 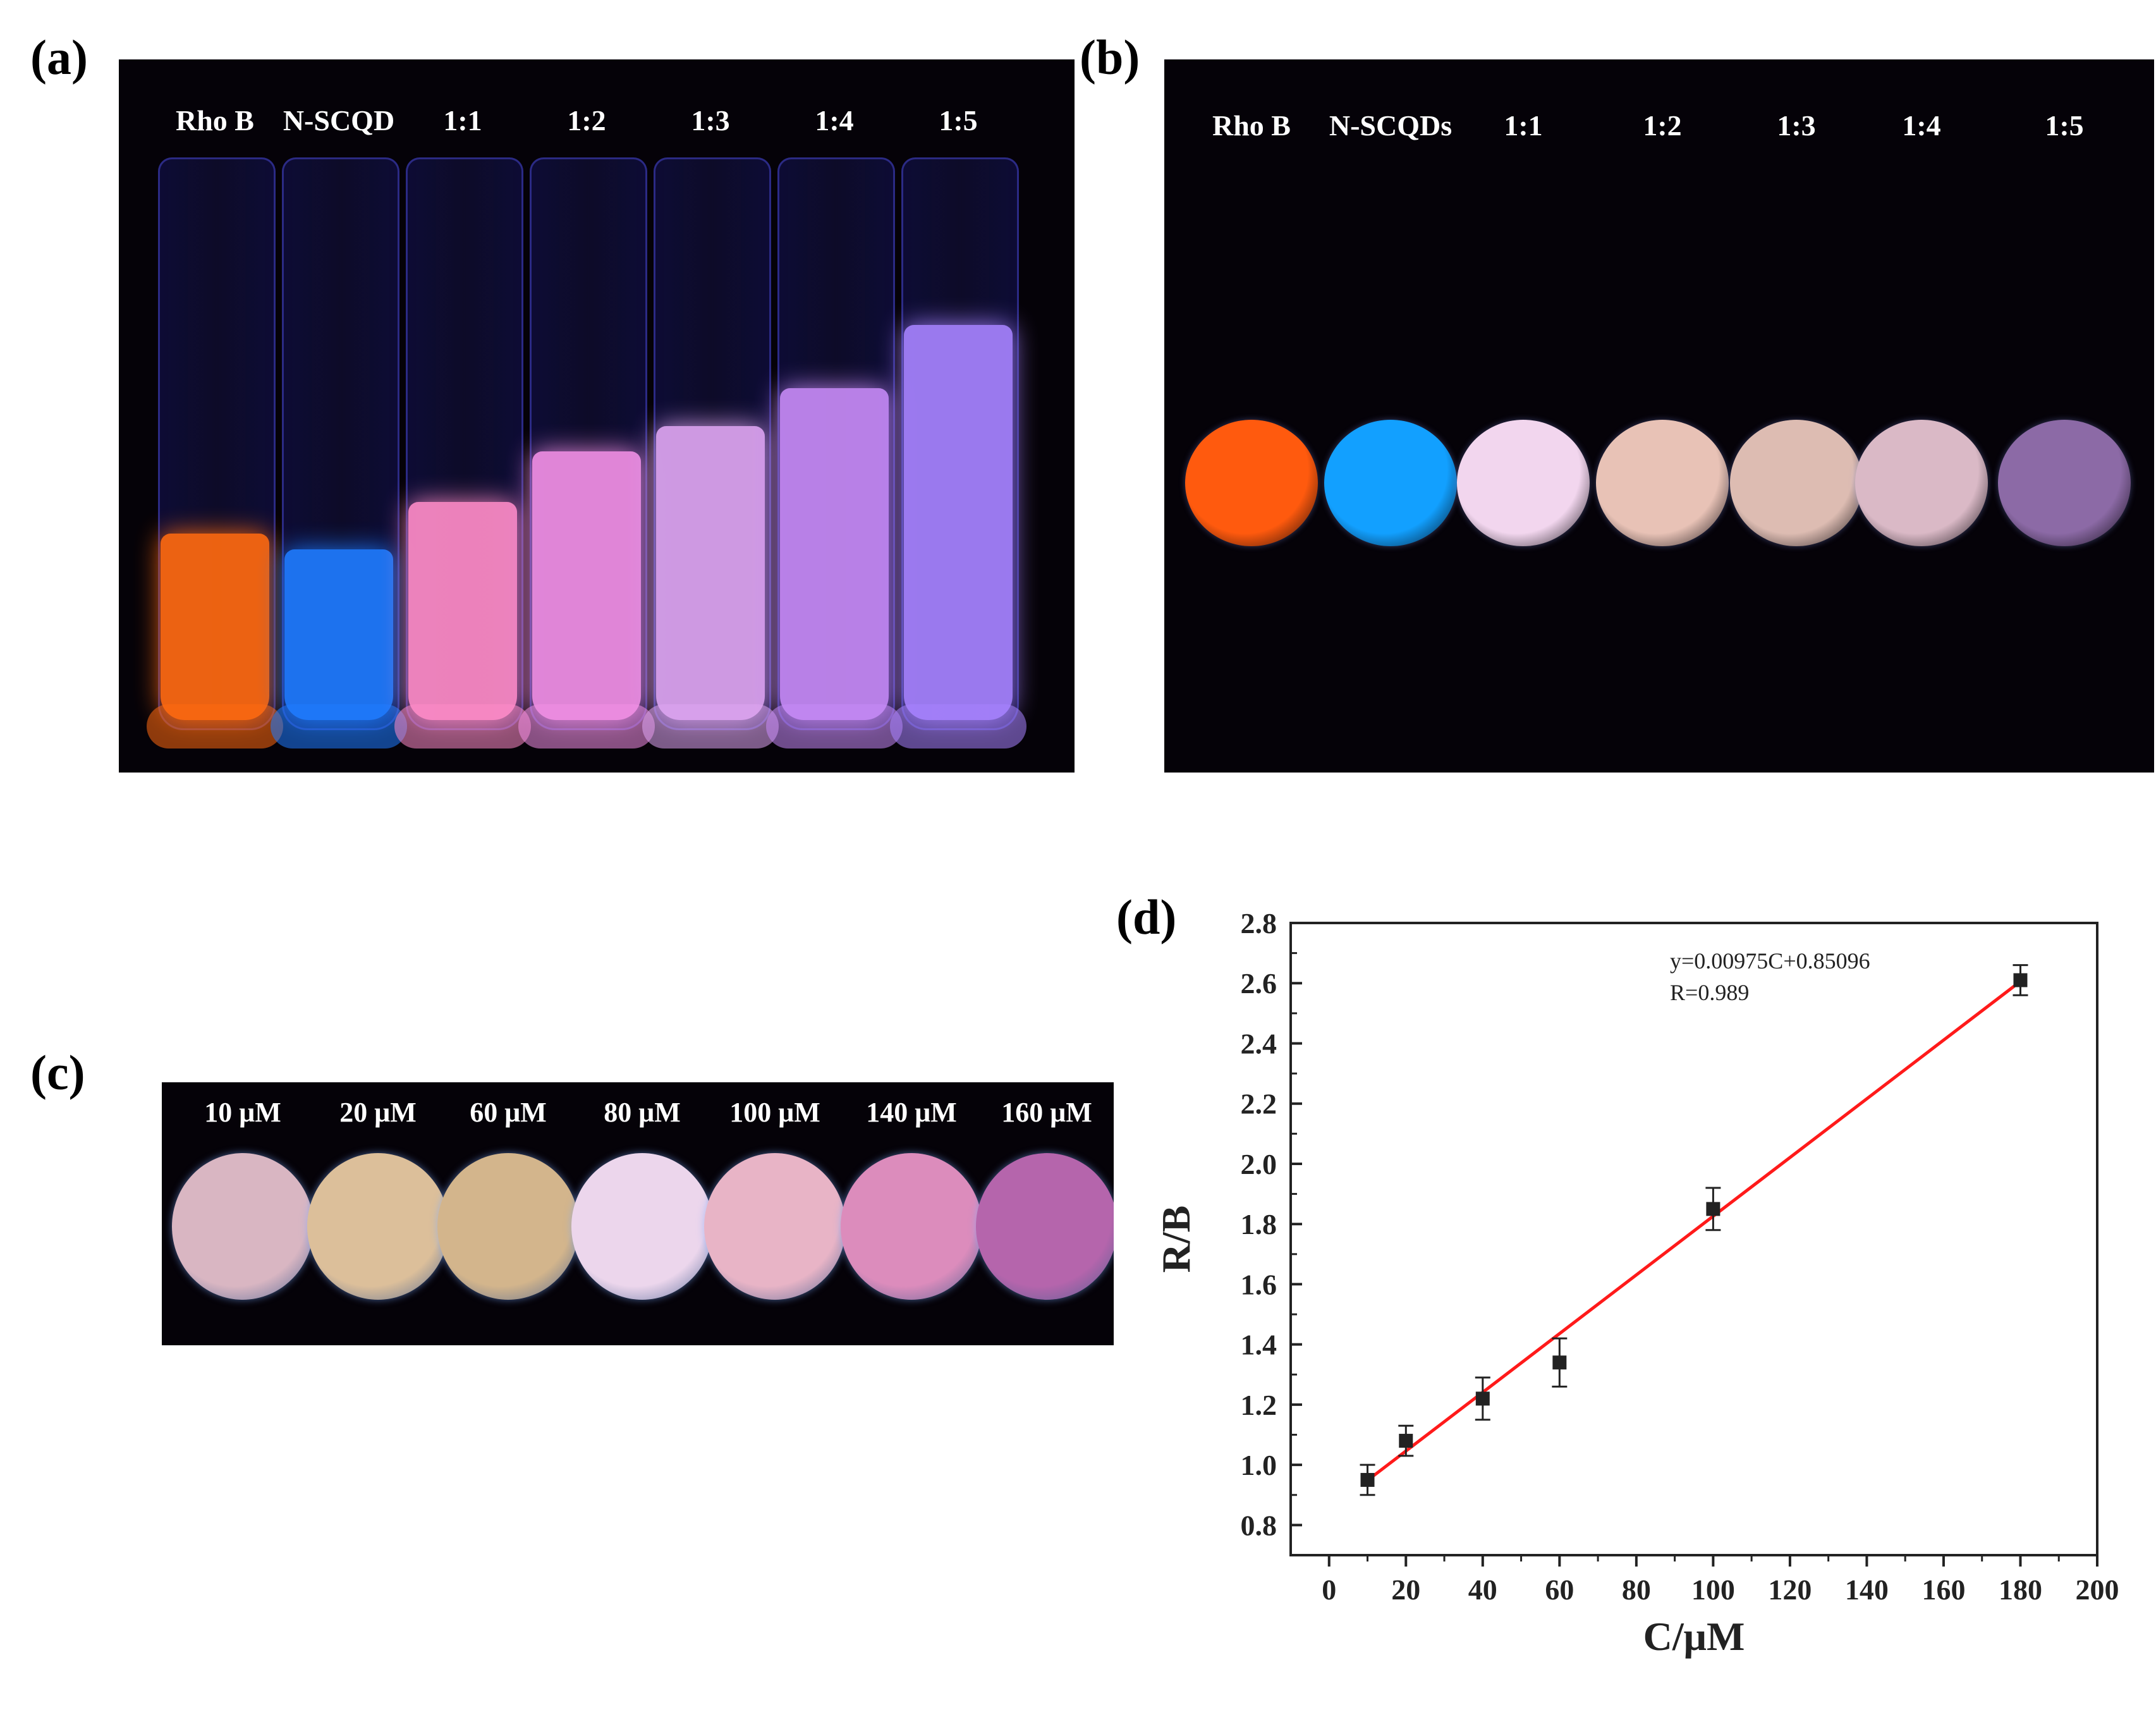 I want to click on x-tick-label: 0, so click(x=1329, y=1589).